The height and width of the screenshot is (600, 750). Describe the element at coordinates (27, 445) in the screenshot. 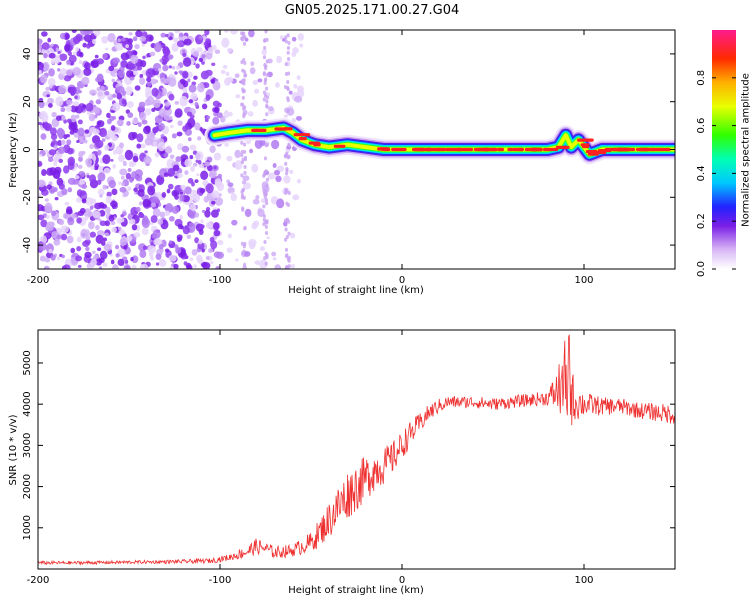

I see `snr-y-tick-label: 3000` at that location.